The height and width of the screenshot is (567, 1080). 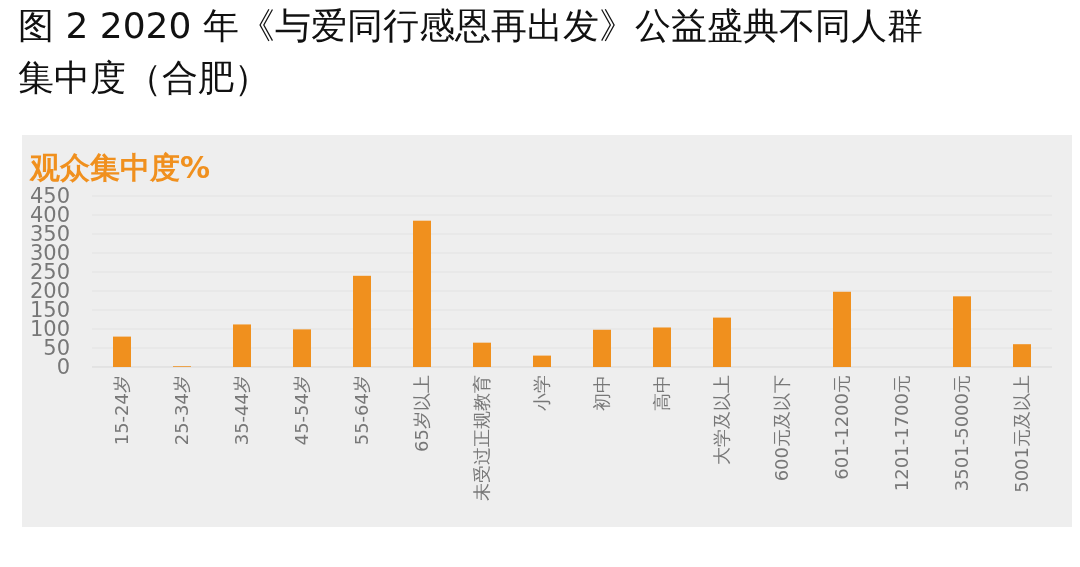 I want to click on x-tick-label: 35-44岁, so click(x=242, y=410).